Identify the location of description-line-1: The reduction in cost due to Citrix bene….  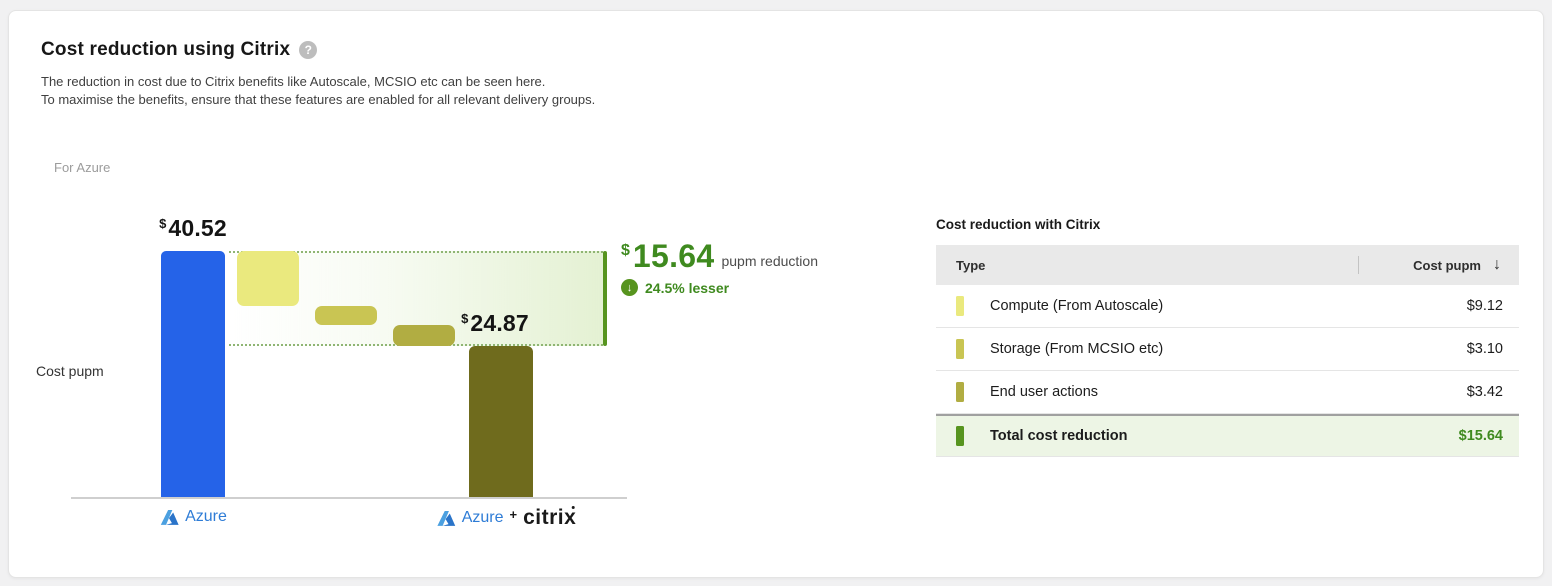
(293, 81).